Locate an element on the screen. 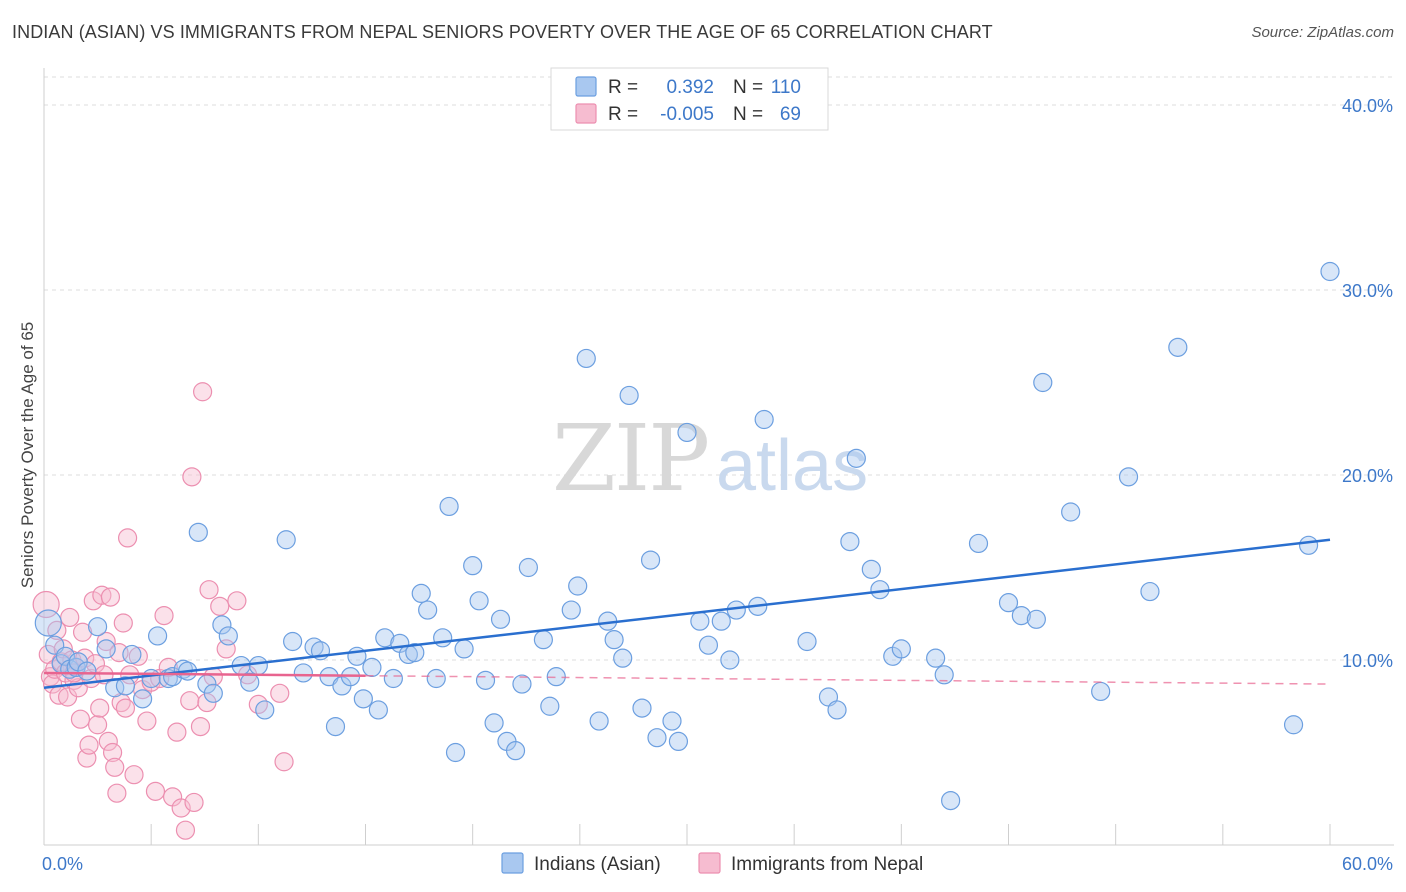 The image size is (1406, 892). y-tick-label: 40.0% is located at coordinates (1367, 106).